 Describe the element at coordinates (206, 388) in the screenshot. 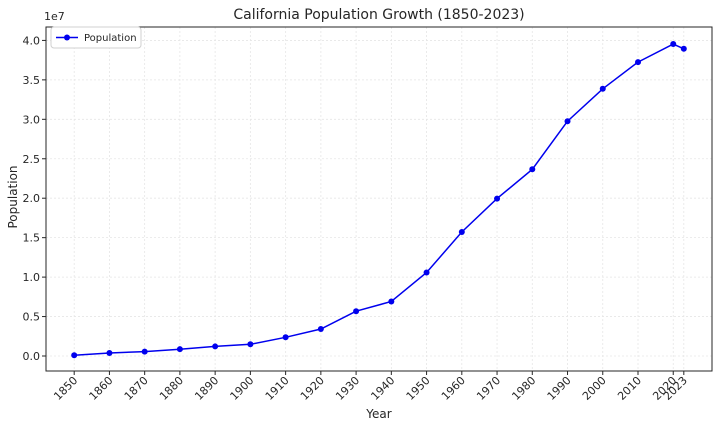

I see `x-tick-label: 1890` at that location.